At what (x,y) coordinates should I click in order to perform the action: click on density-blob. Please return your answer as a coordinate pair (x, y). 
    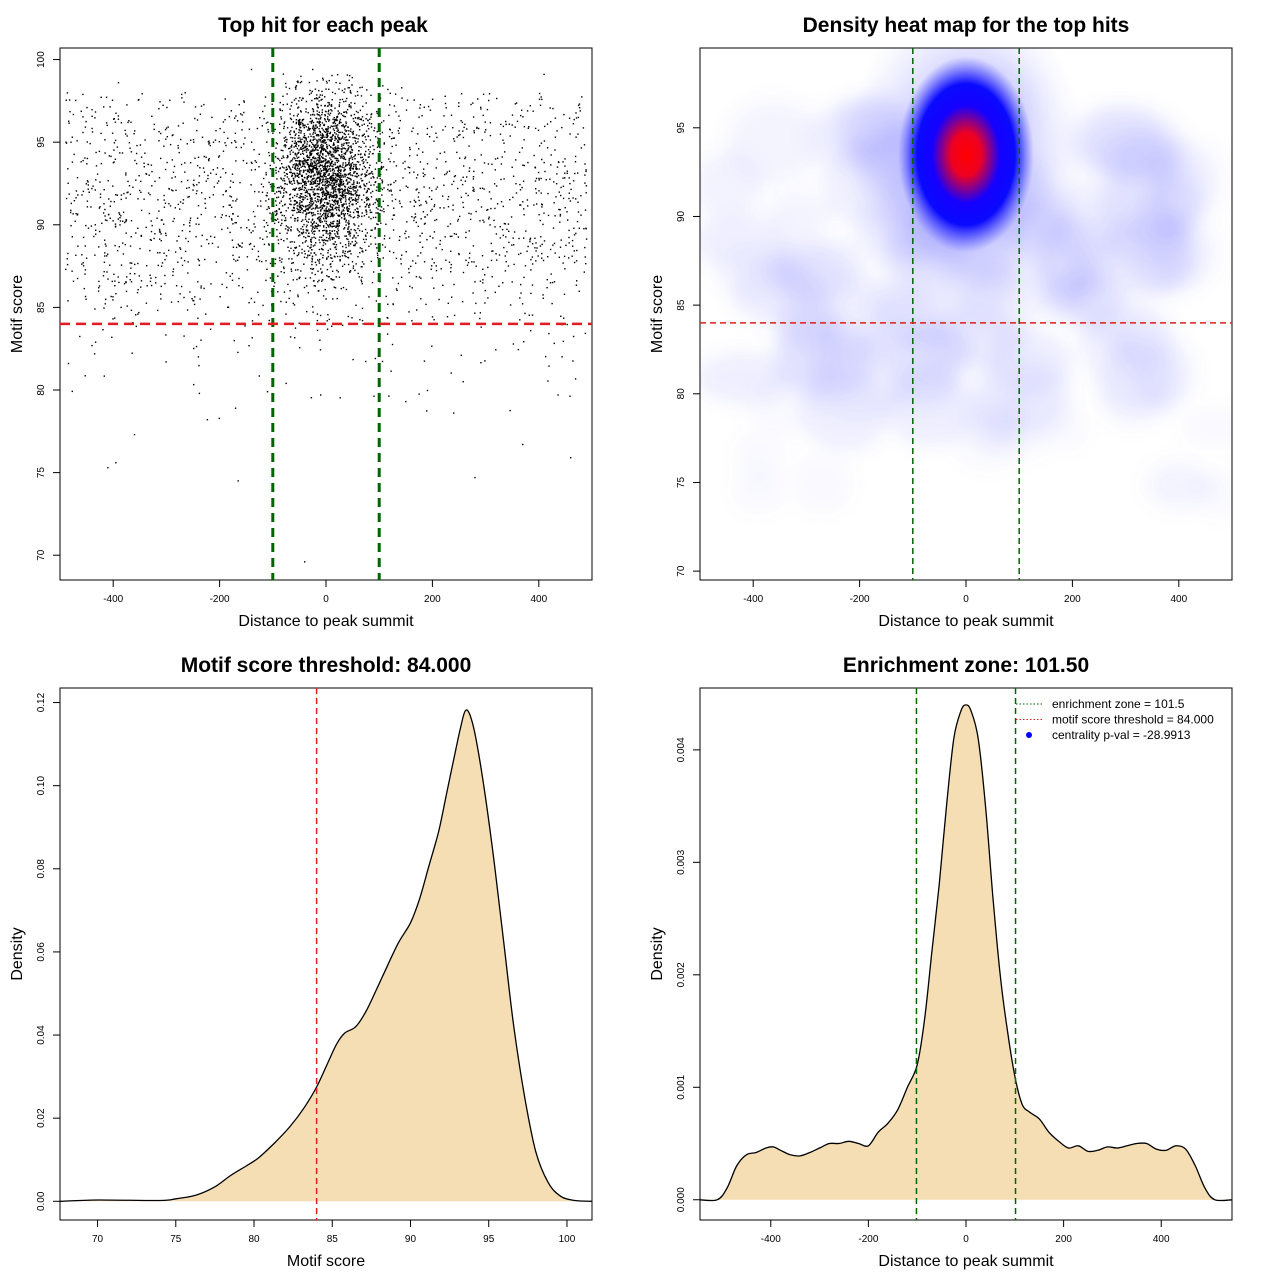
    Looking at the image, I should click on (759, 491).